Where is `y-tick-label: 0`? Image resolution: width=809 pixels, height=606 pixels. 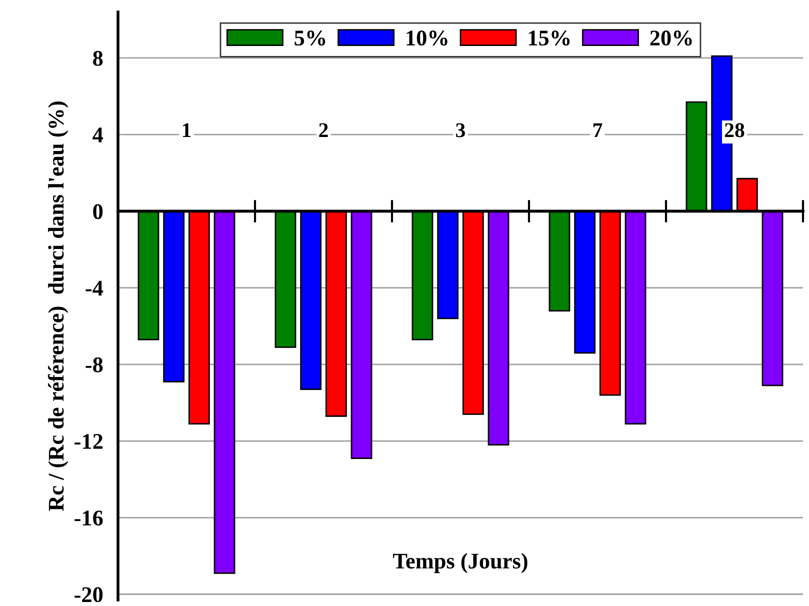
y-tick-label: 0 is located at coordinates (98, 212).